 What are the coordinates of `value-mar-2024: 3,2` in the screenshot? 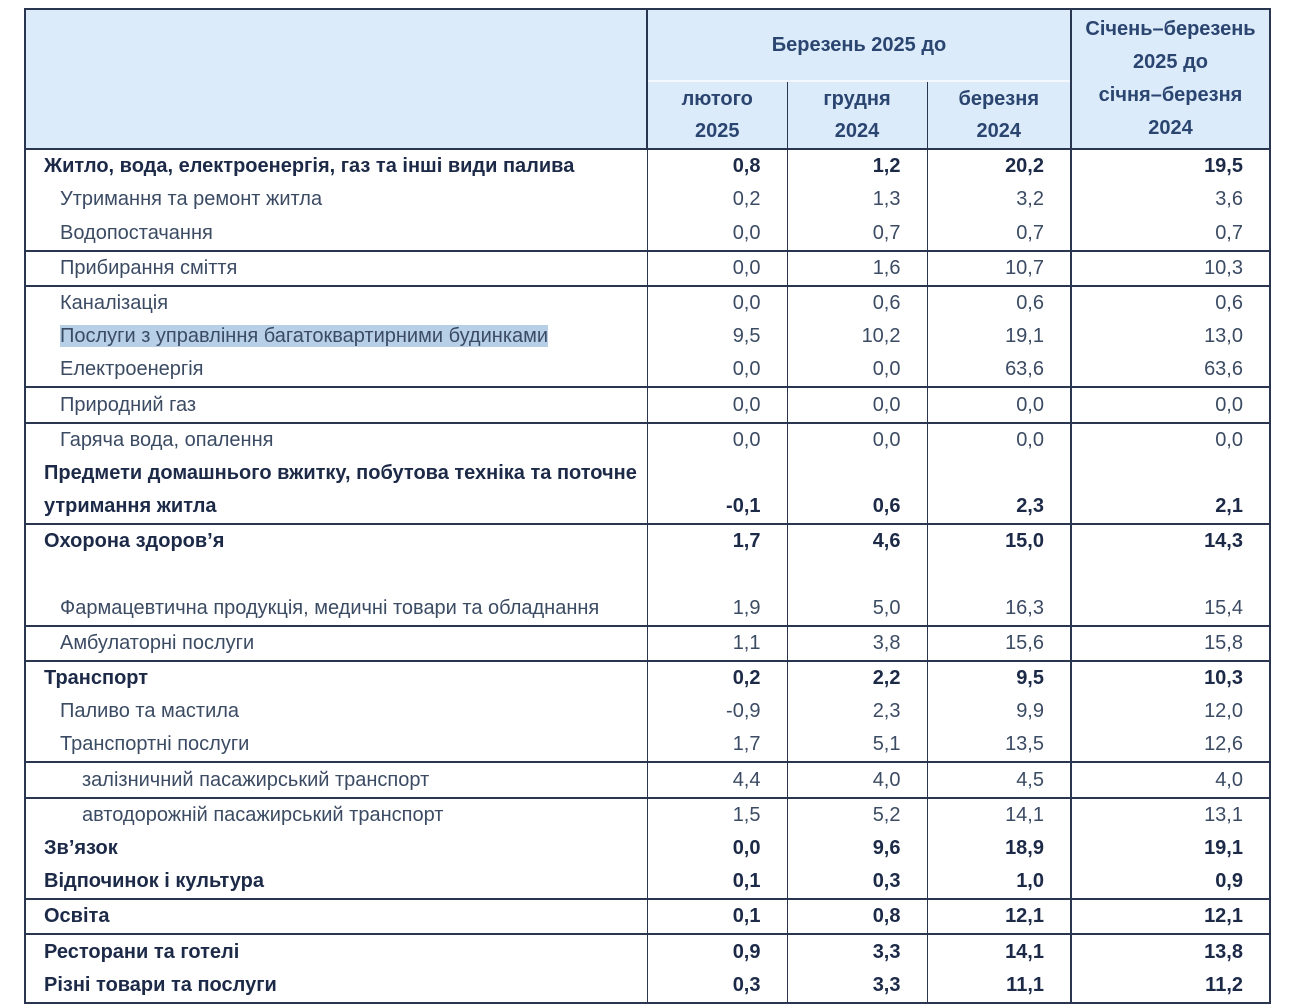 It's located at (998, 200).